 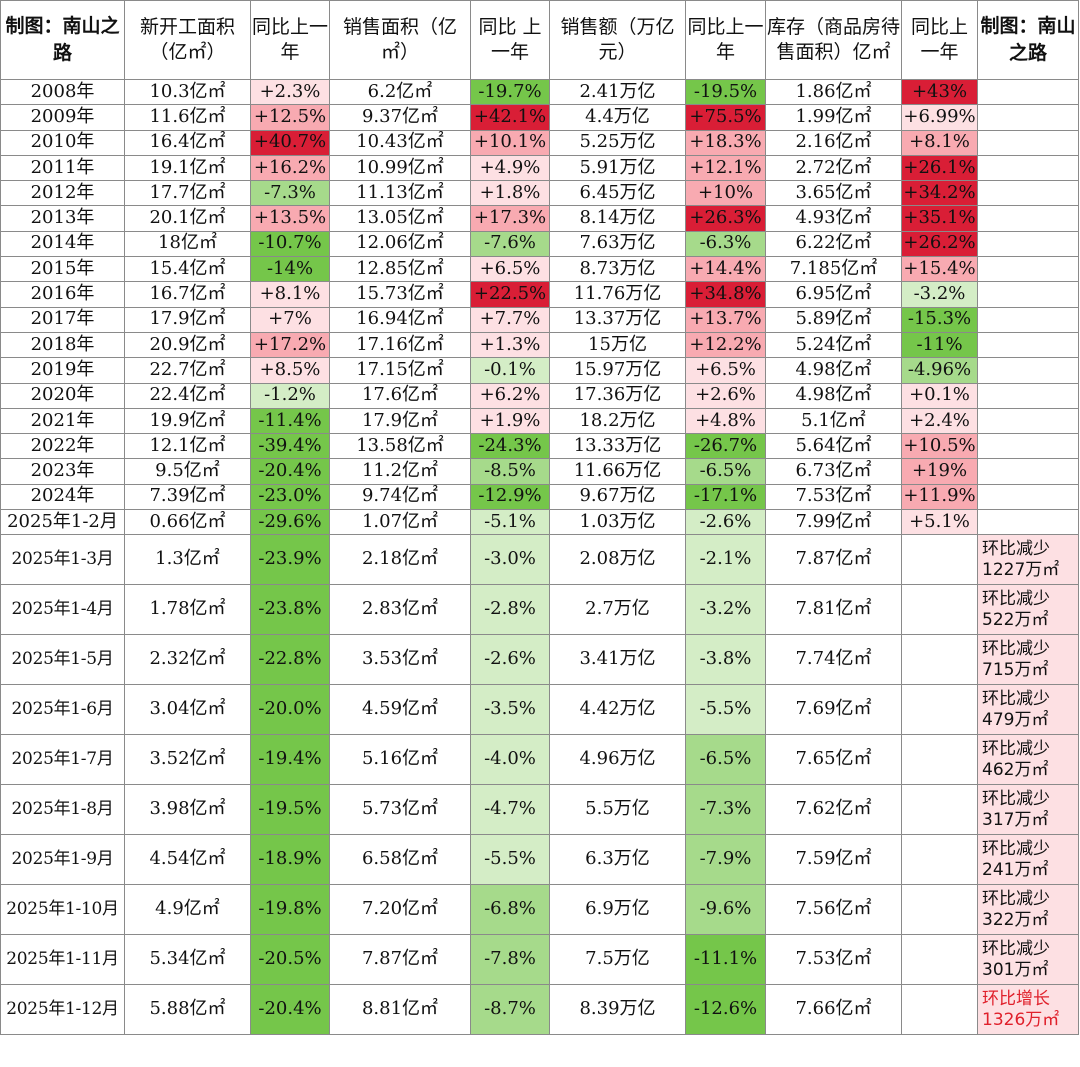 What do you see at coordinates (833, 168) in the screenshot?
I see `cell-inventory: 2.72亿㎡` at bounding box center [833, 168].